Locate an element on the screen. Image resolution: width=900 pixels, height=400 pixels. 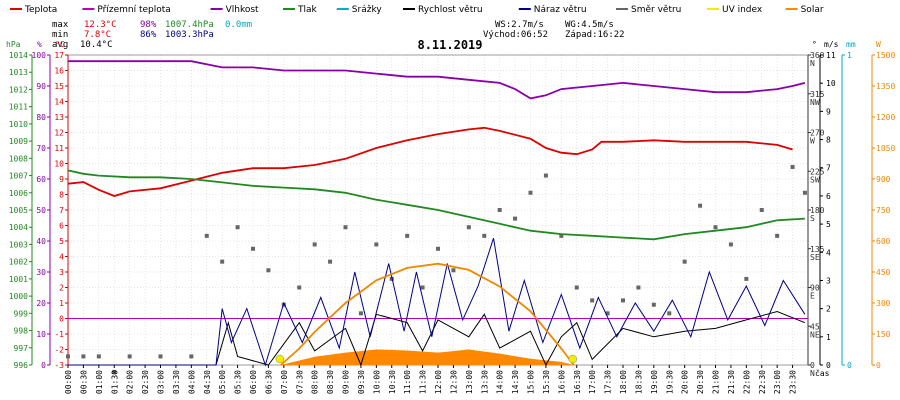
humidity-tick-label: 40 is located at coordinates (41, 241).